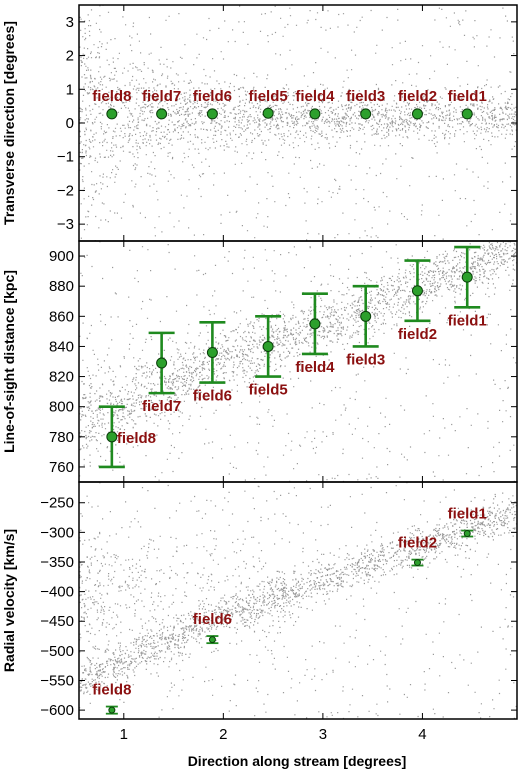 The width and height of the screenshot is (520, 771). Describe the element at coordinates (9, 123) in the screenshot. I see `y-axis-label-top: Transverse direction [degrees]` at that location.